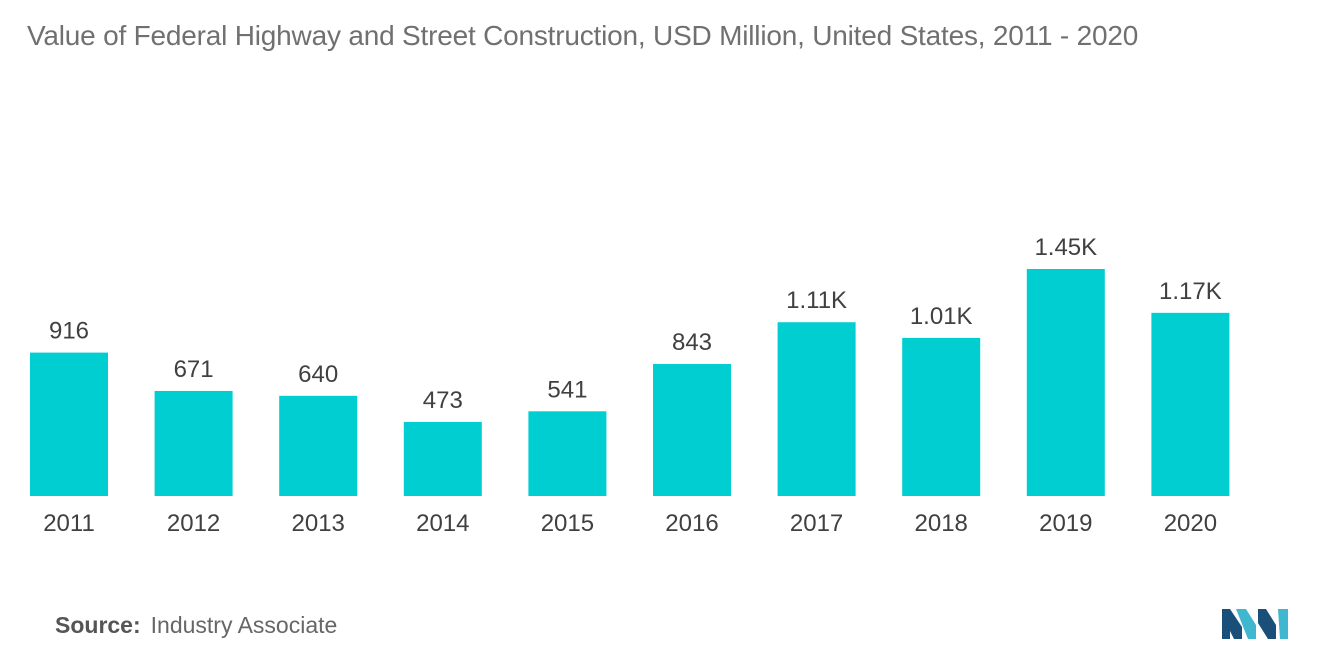 The image size is (1320, 665). I want to click on bar-2012, so click(193, 443).